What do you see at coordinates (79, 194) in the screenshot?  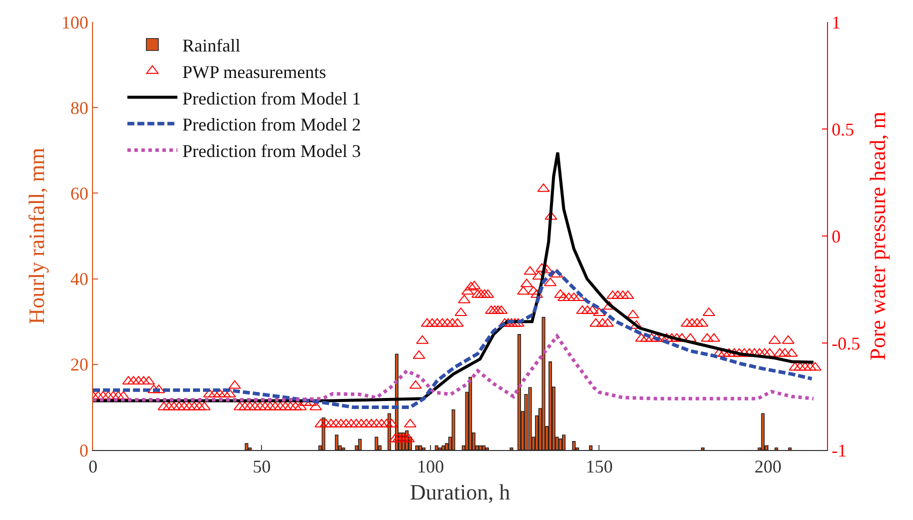 I see `y-tick-label: 60` at bounding box center [79, 194].